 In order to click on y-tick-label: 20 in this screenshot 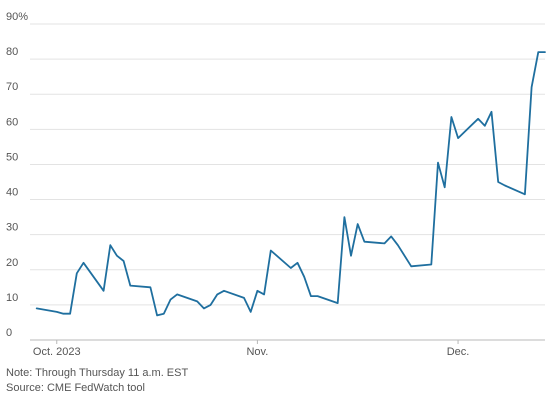, I will do `click(12, 263)`.